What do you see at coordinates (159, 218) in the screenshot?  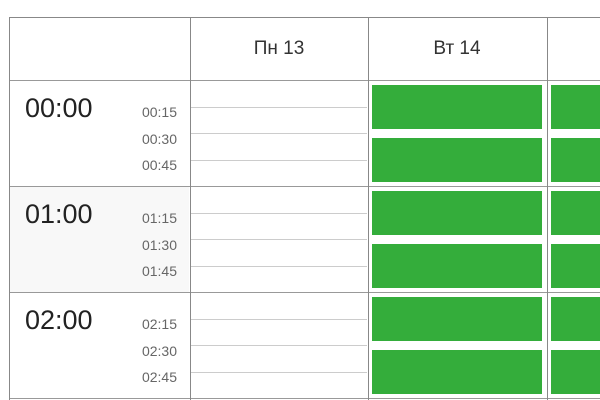 I see `quarter-label: 01:15` at bounding box center [159, 218].